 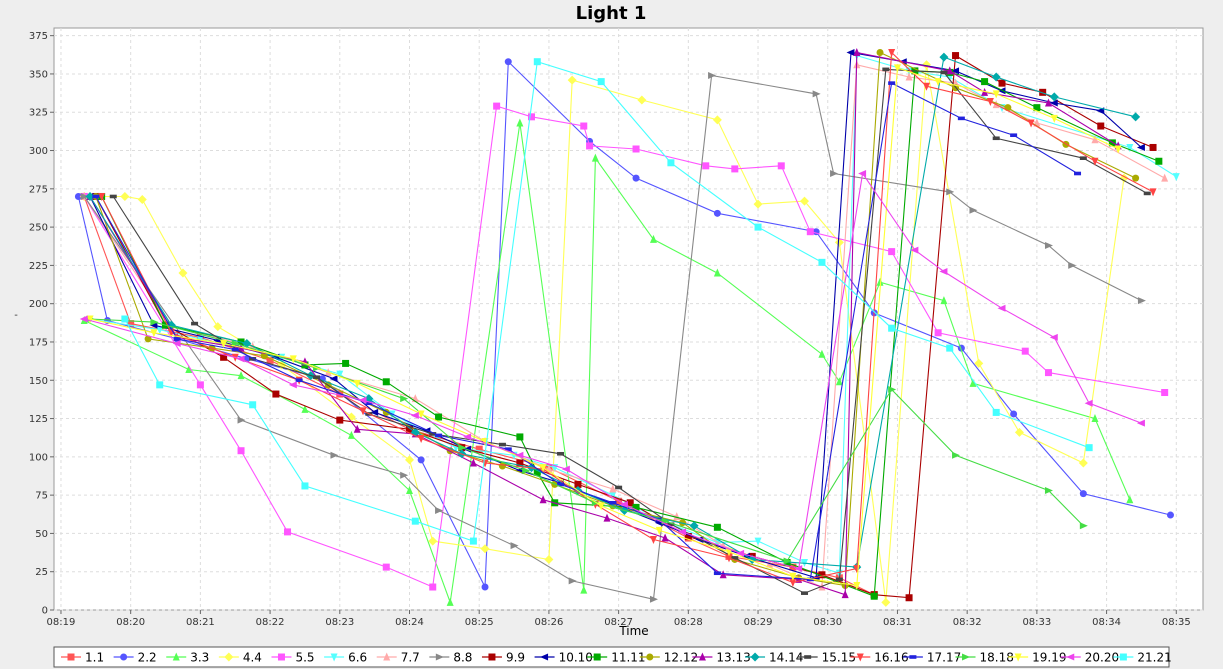 I want to click on legend-label: 12.12, so click(x=681, y=658).